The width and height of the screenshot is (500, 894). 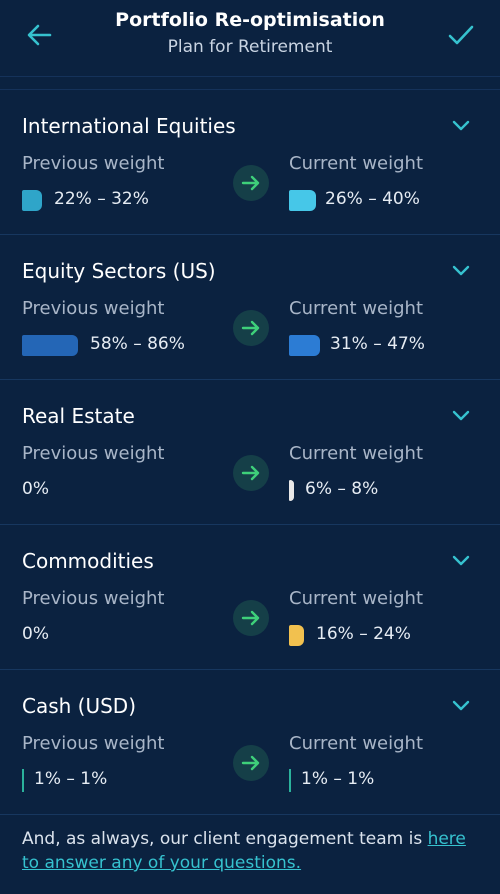 What do you see at coordinates (137, 344) in the screenshot?
I see `previous-weight-value: 58% – 86%` at bounding box center [137, 344].